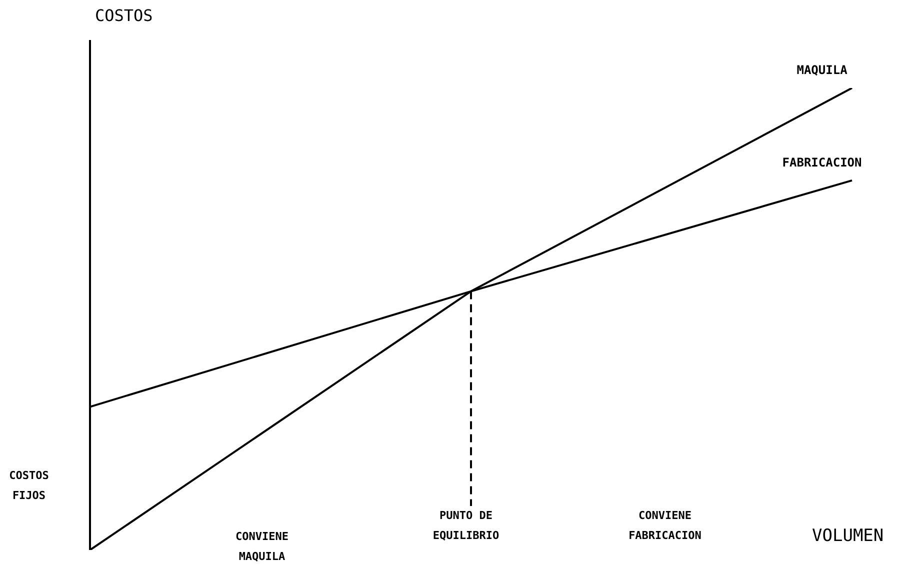 The height and width of the screenshot is (569, 917). I want to click on y-axis-title: COSTOS, so click(124, 16).